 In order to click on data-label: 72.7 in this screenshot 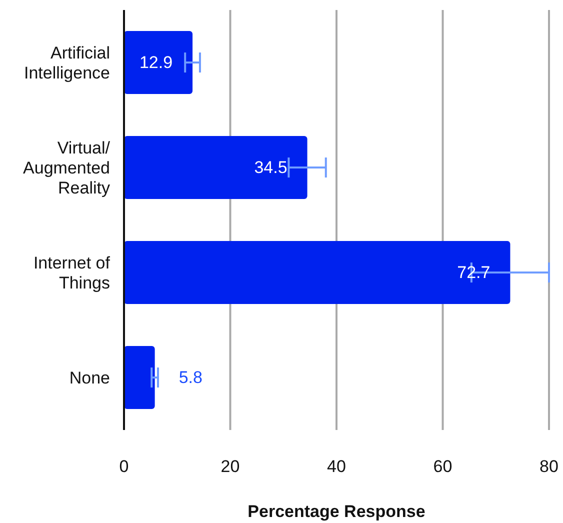, I will do `click(473, 272)`.